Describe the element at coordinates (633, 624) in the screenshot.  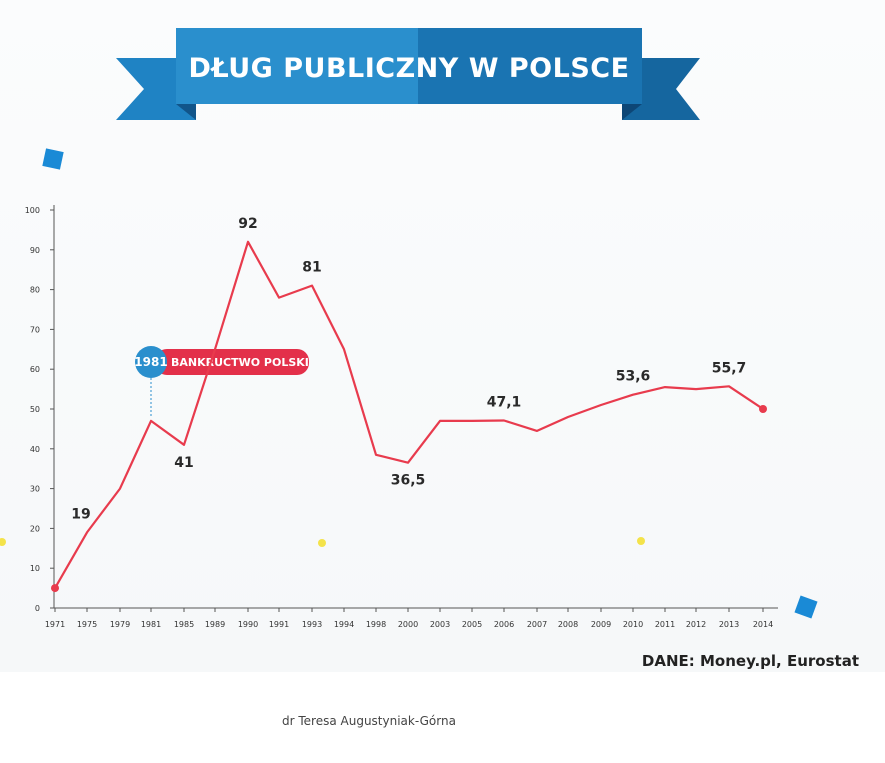
I see `x-tick-label: 2010` at that location.